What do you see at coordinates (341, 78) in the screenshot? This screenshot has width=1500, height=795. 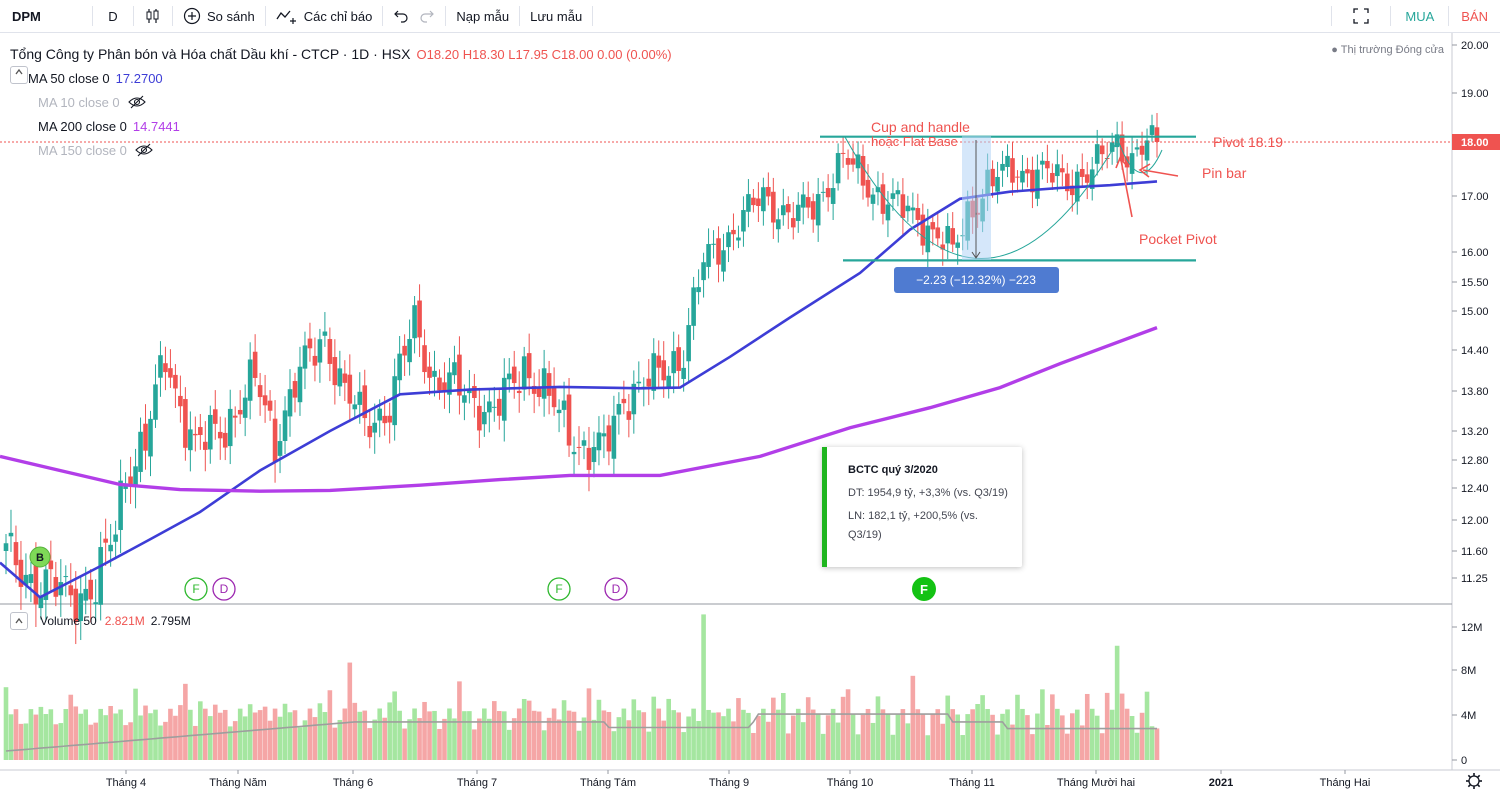 I see `legend-ma-row: MA 50 close 0 17.2700` at bounding box center [341, 78].